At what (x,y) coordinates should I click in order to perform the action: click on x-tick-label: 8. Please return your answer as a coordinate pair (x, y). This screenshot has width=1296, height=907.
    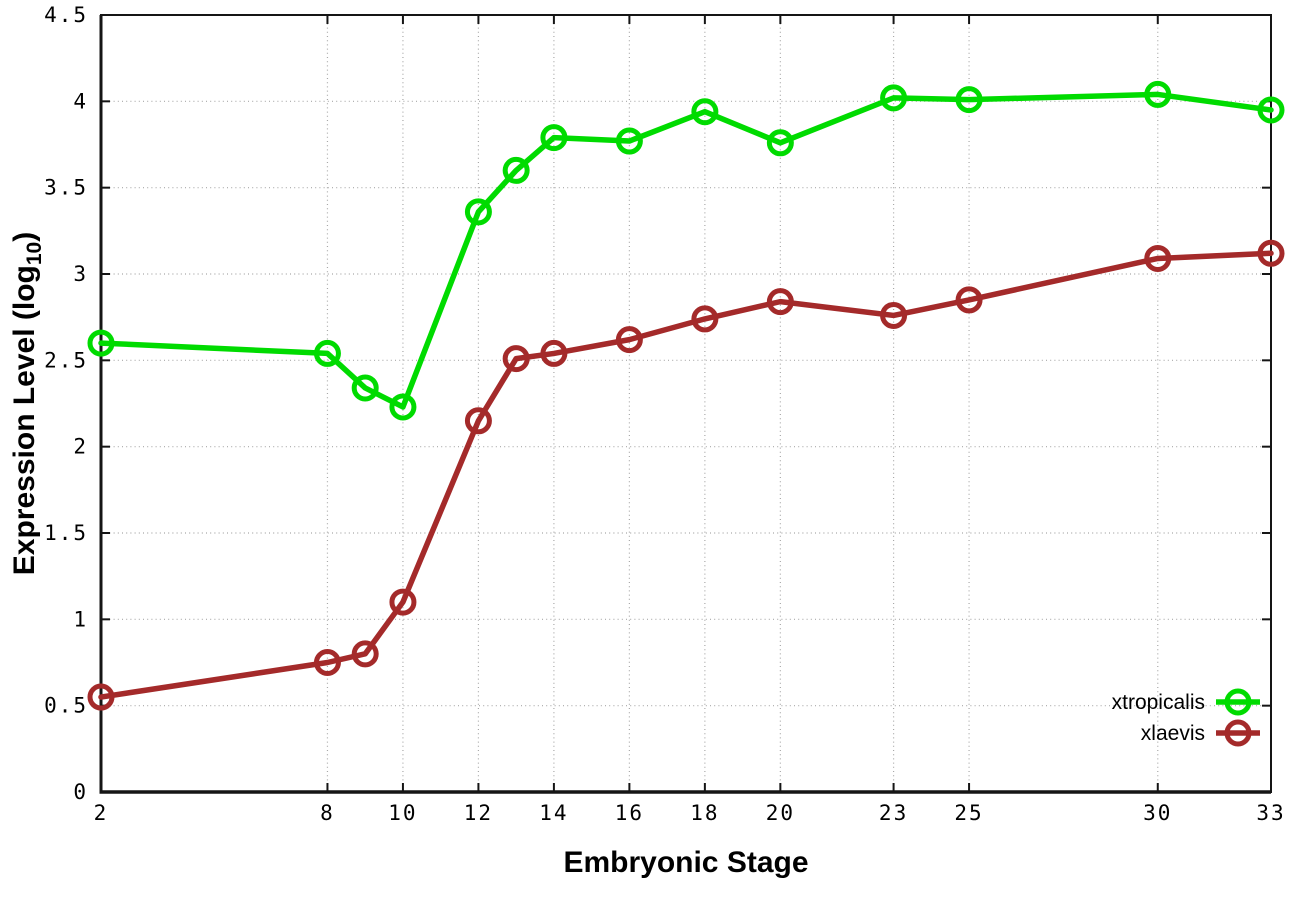
    Looking at the image, I should click on (327, 813).